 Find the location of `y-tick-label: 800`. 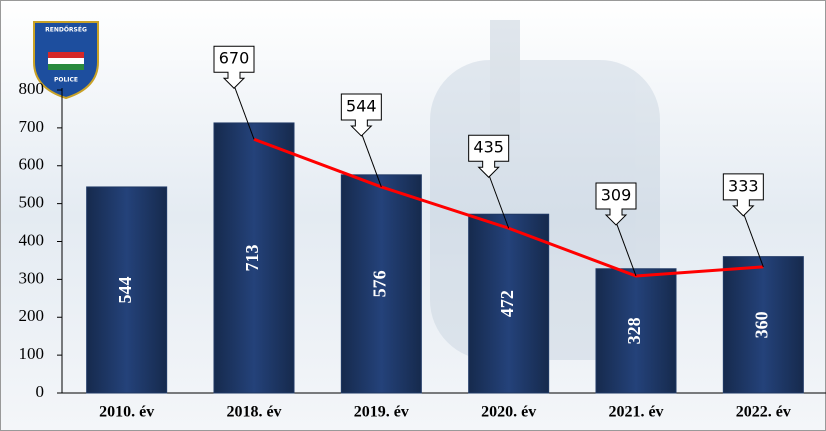

y-tick-label: 800 is located at coordinates (32, 88).